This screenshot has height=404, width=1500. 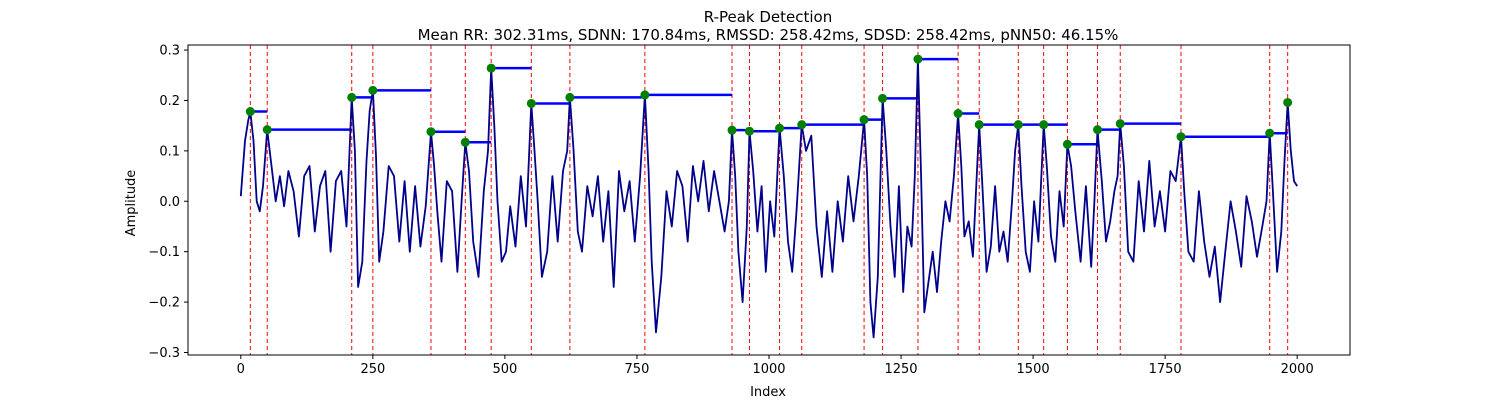 I want to click on x-tick-label-2: 500, so click(x=504, y=369).